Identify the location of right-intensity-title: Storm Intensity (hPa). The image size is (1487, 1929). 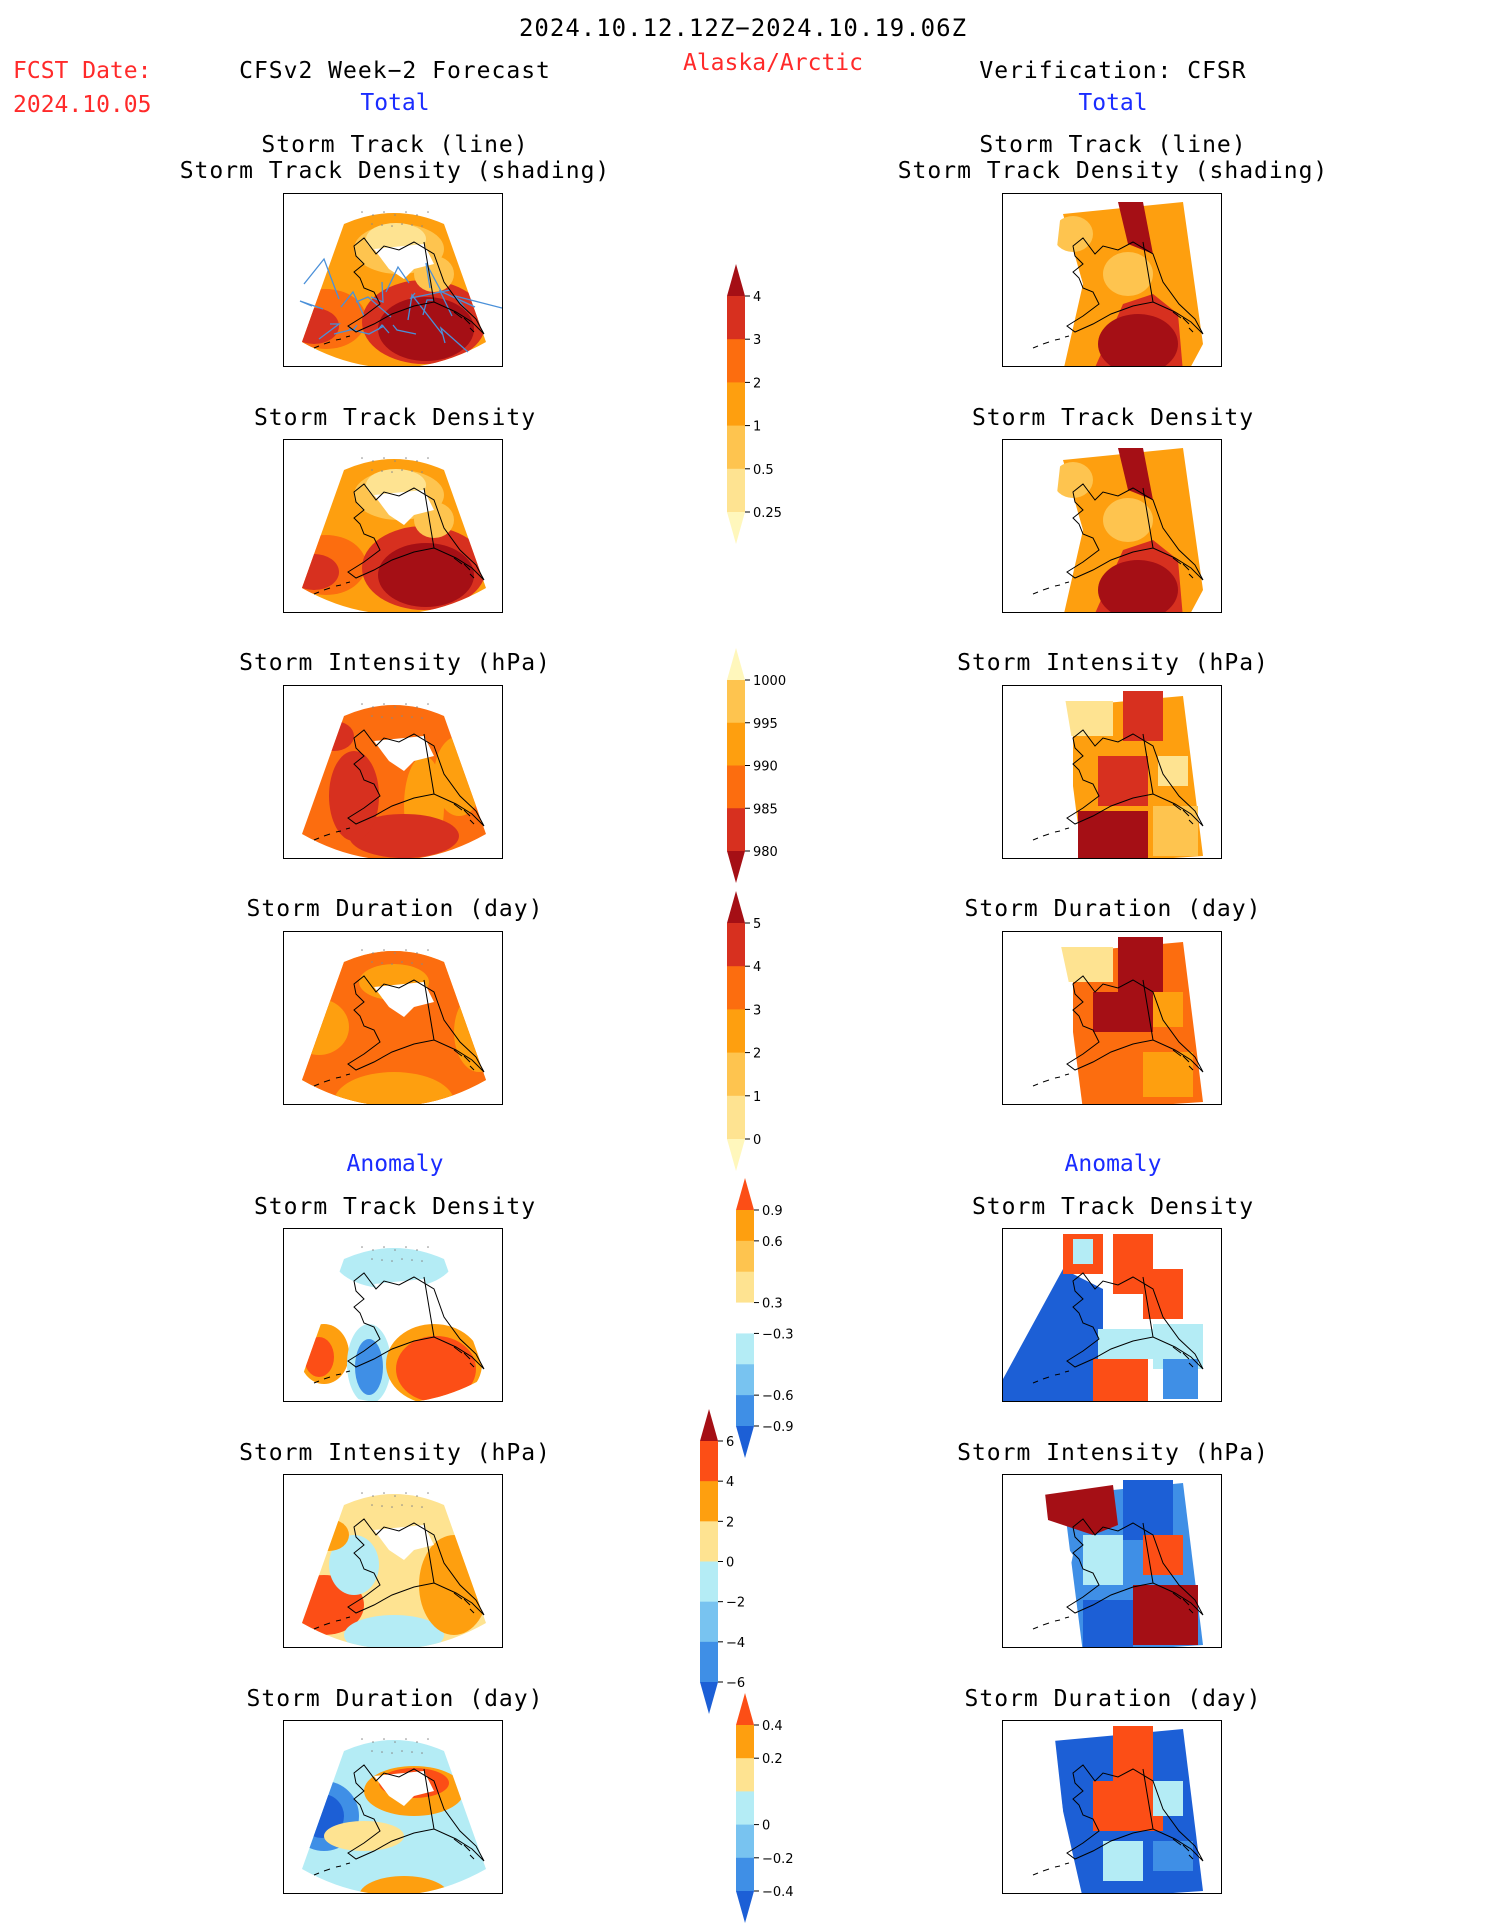
(1113, 663).